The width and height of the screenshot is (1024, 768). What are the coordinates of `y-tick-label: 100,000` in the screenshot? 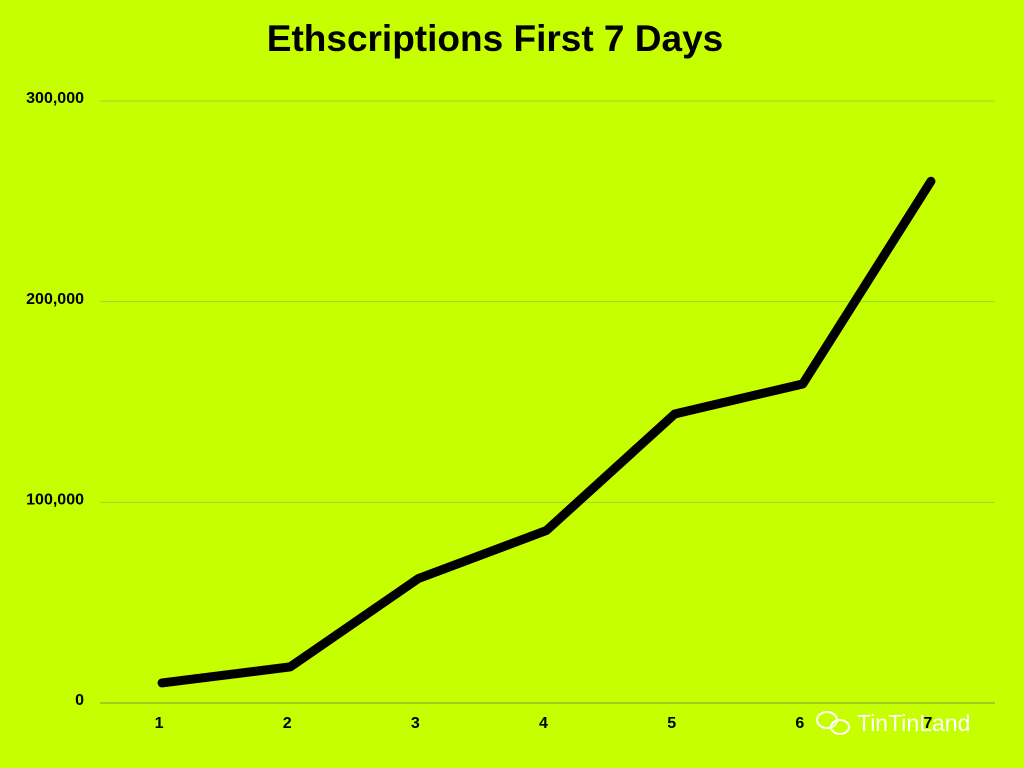 It's located at (55, 500).